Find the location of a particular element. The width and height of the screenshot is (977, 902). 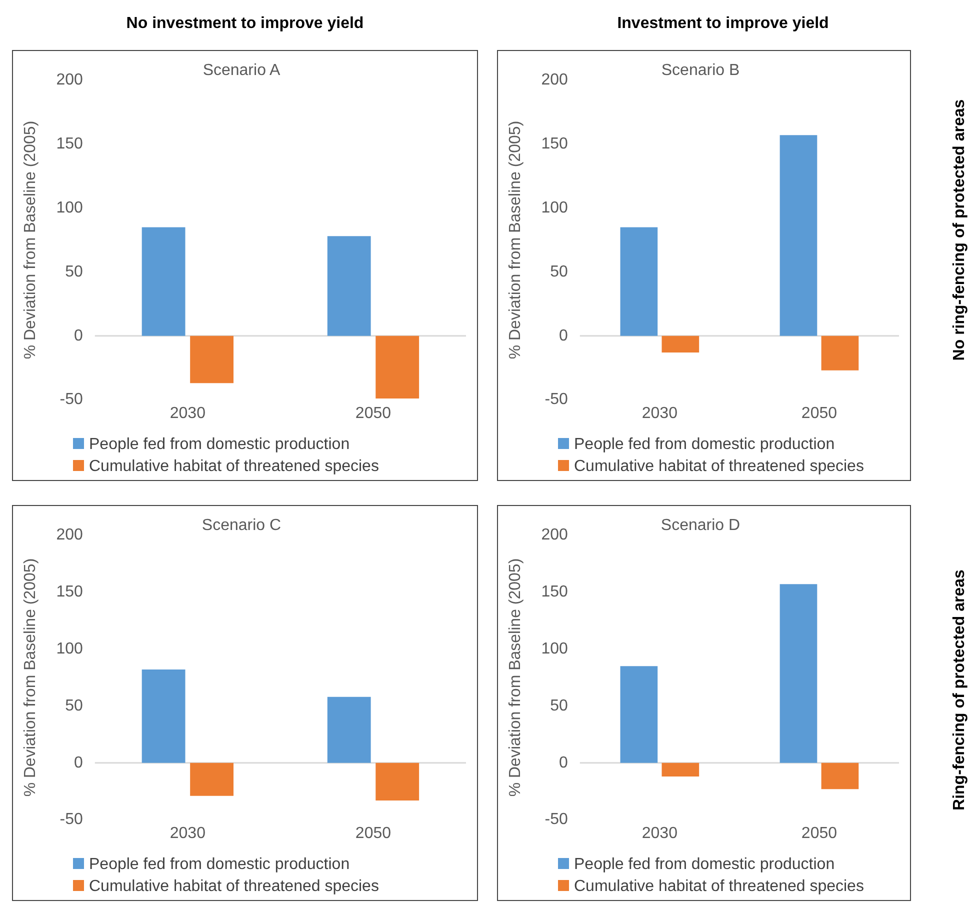

chart-title: Scenario D is located at coordinates (700, 525).